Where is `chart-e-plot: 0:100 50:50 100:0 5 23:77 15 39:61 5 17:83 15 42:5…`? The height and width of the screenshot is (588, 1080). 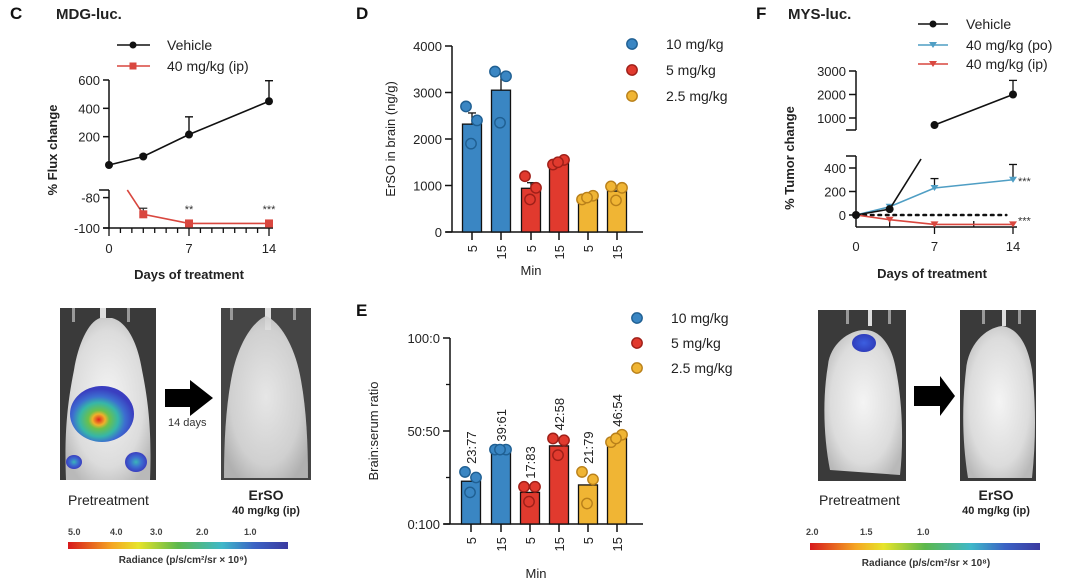
chart-e-plot: 0:100 50:50 100:0 5 23:77 15 39:61 5 17:83 15 42:5… is located at coordinates (525, 441).